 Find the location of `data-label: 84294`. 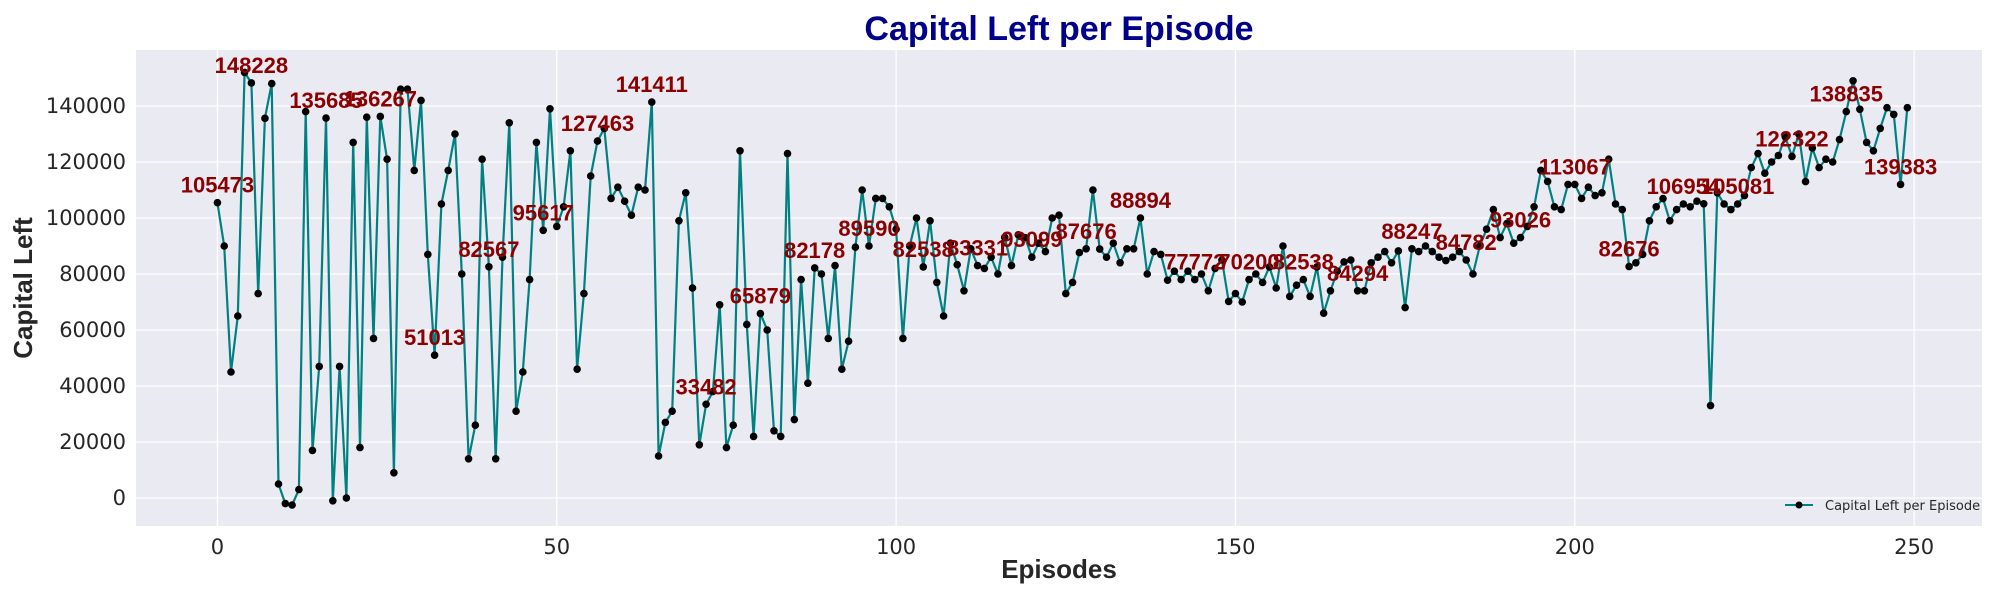

data-label: 84294 is located at coordinates (1358, 273).